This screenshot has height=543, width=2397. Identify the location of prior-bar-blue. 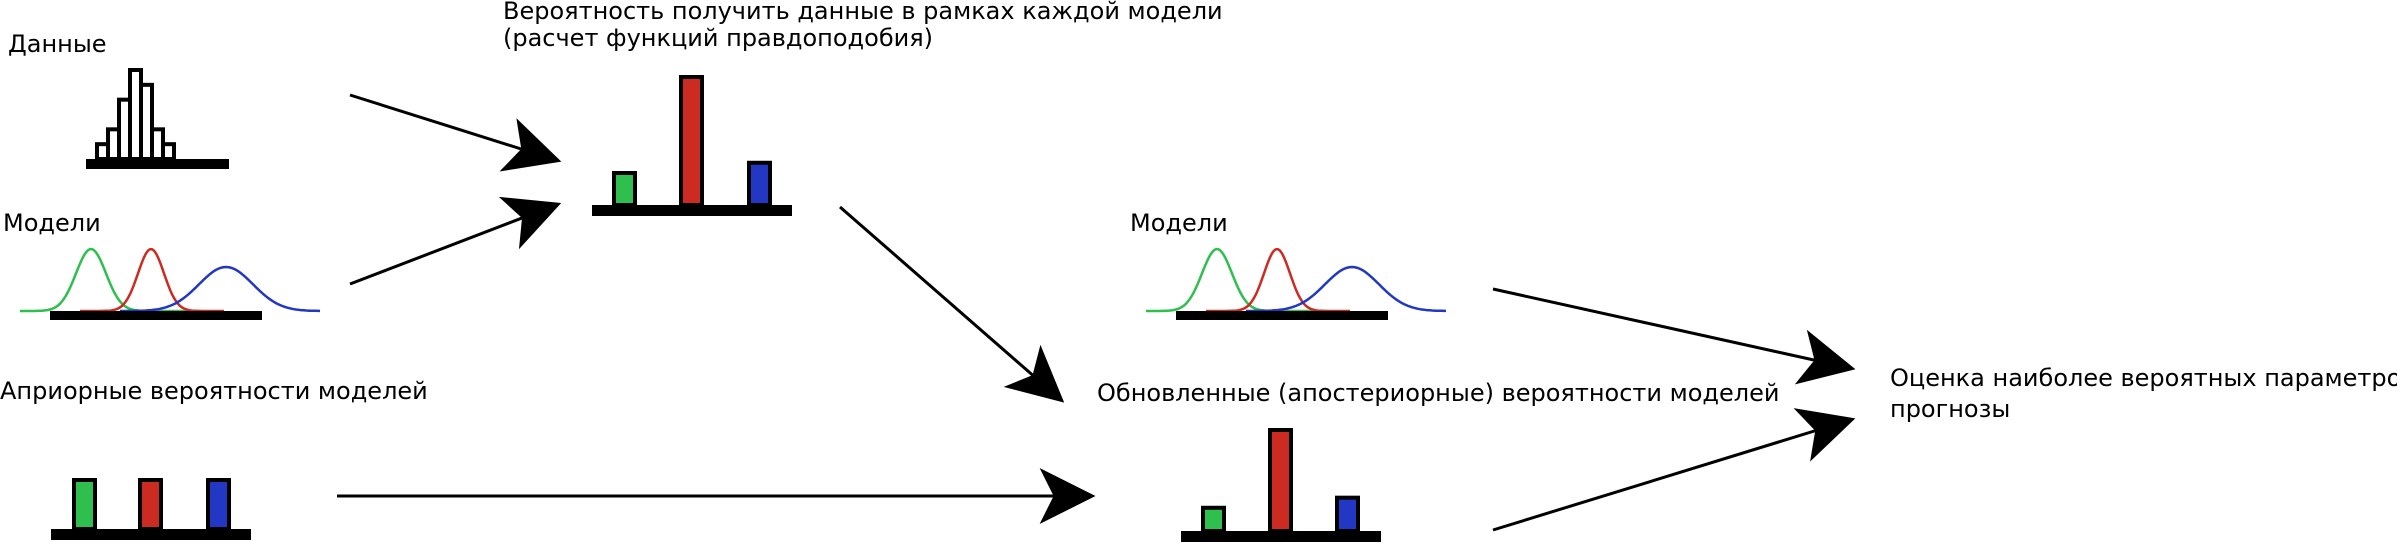
(218, 504).